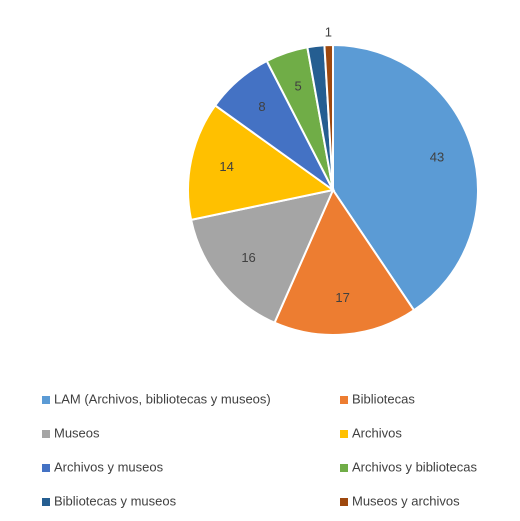 This screenshot has width=520, height=521. What do you see at coordinates (328, 32) in the screenshot?
I see `data-label: 1` at bounding box center [328, 32].